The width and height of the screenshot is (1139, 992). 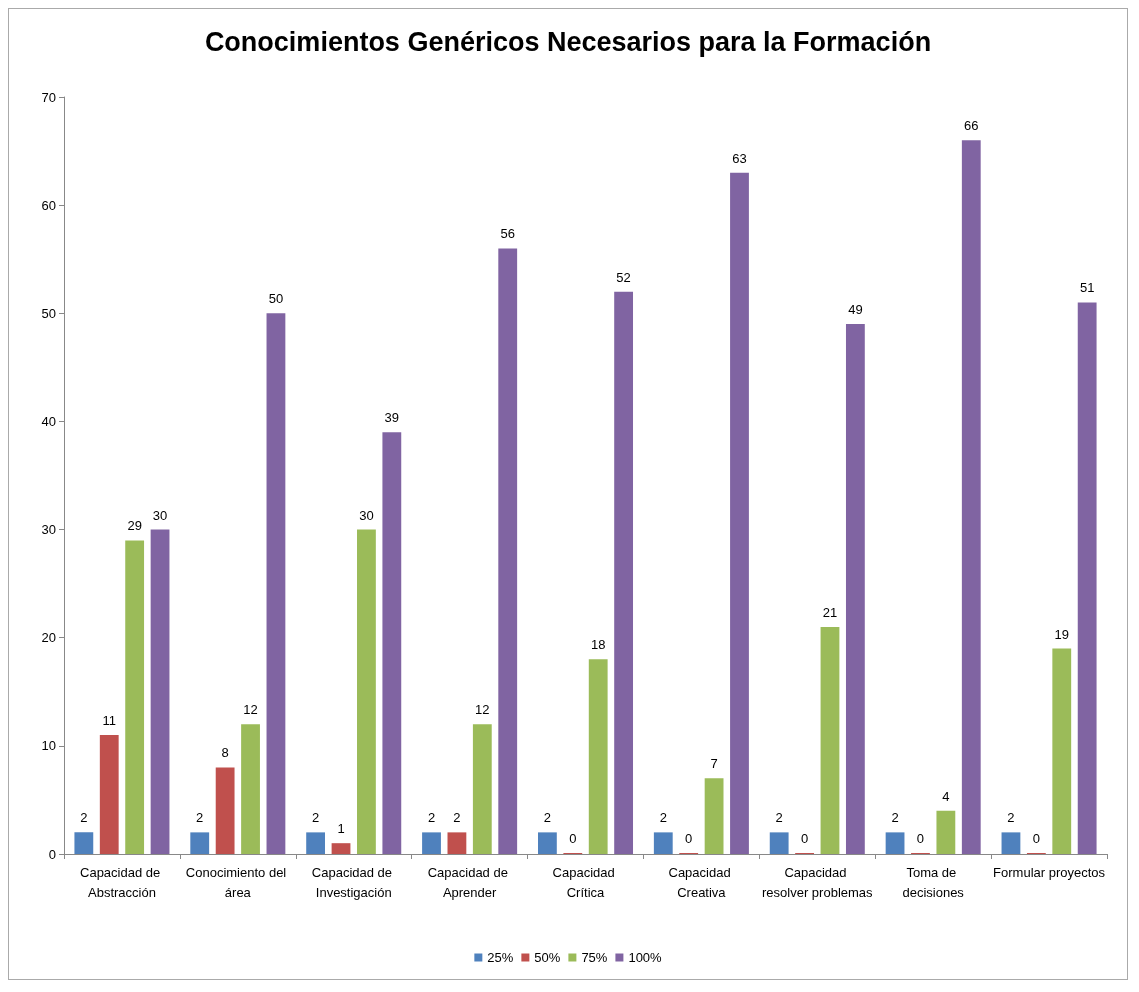 What do you see at coordinates (469, 882) in the screenshot?
I see `x-tick-label: Capacidad de Aprender` at bounding box center [469, 882].